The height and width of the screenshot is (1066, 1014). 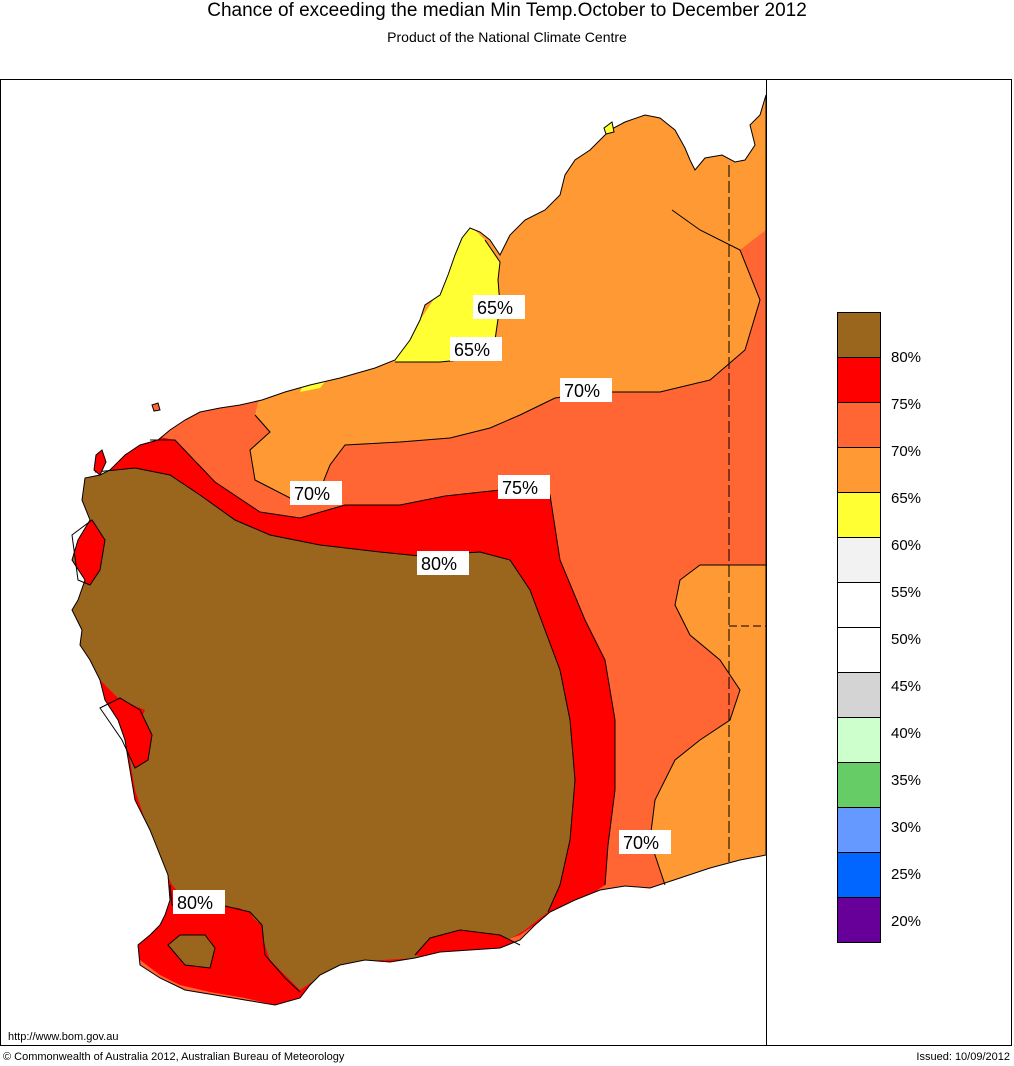 What do you see at coordinates (472, 350) in the screenshot?
I see `contour-label-65: 65%` at bounding box center [472, 350].